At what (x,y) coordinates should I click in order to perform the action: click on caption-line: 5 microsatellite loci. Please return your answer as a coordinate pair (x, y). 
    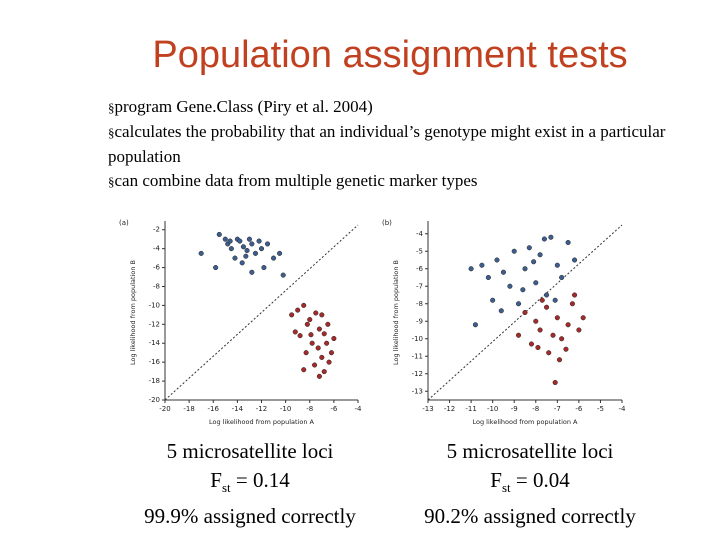
    Looking at the image, I should click on (530, 451).